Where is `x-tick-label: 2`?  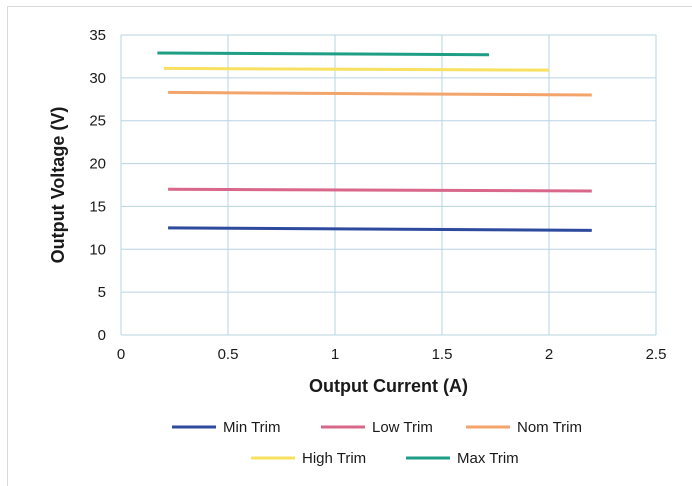 x-tick-label: 2 is located at coordinates (549, 354).